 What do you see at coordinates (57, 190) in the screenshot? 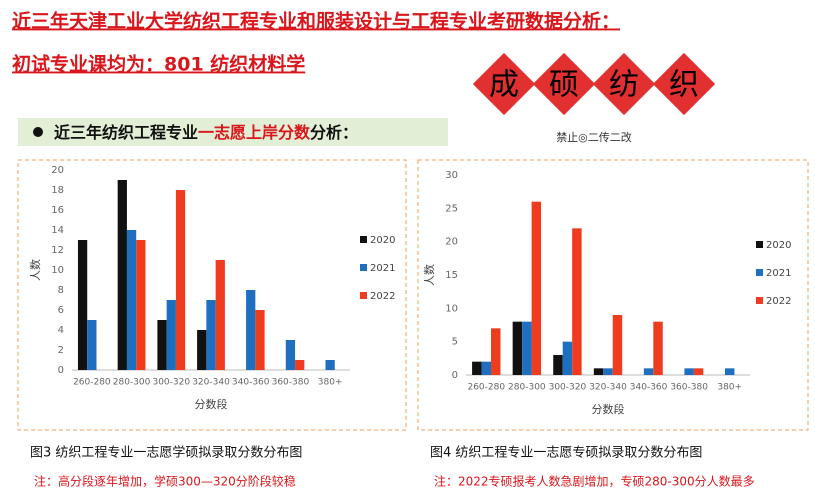
I see `y-tick-label: 18` at bounding box center [57, 190].